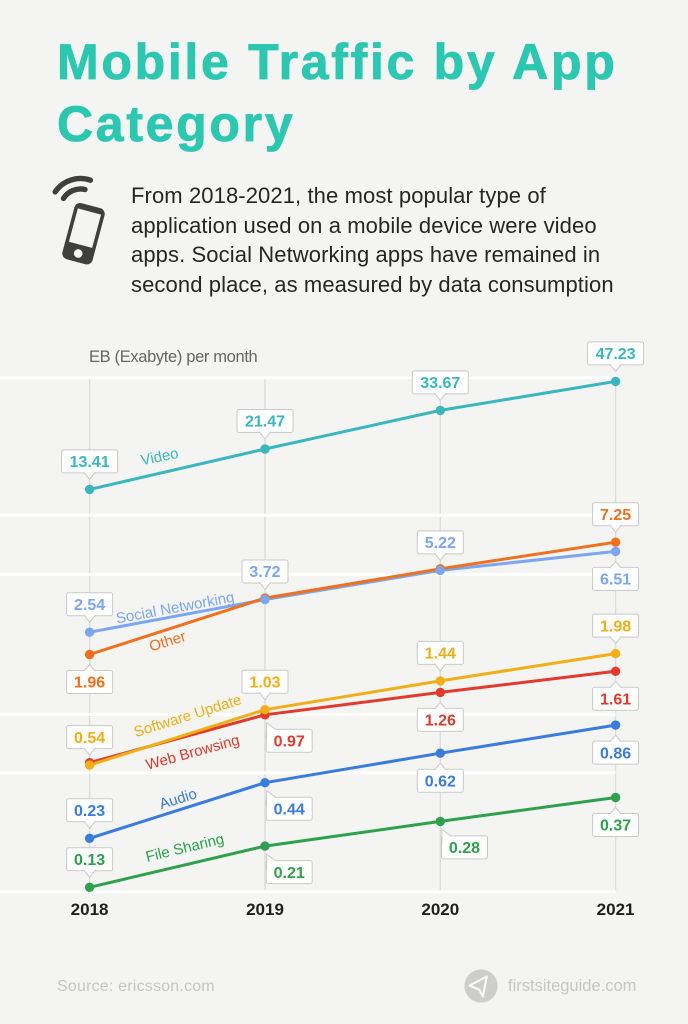  What do you see at coordinates (90, 462) in the screenshot?
I see `svg-text: 13.41` at bounding box center [90, 462].